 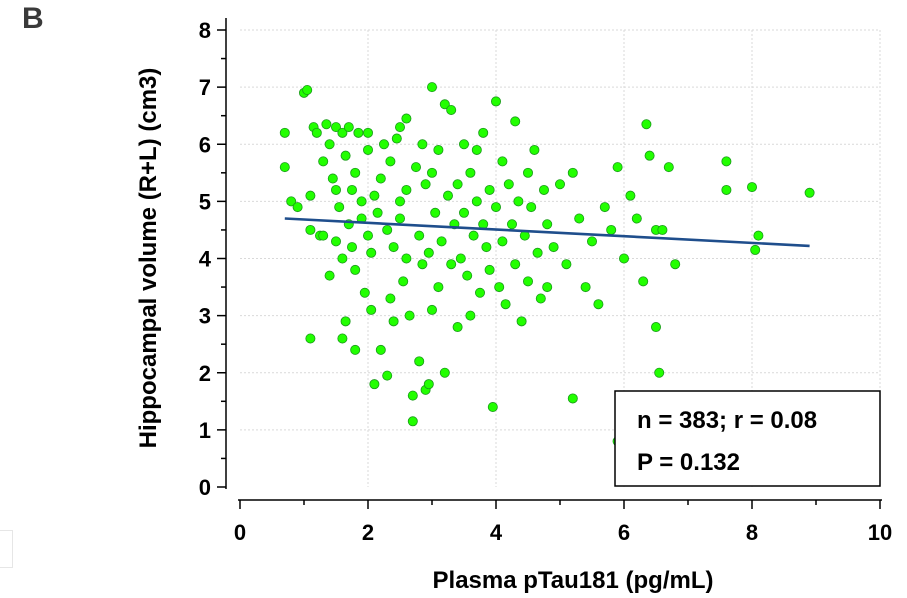 What do you see at coordinates (747, 438) in the screenshot?
I see `stats-box: n = 383; r = 0.08 P = 0.132` at bounding box center [747, 438].